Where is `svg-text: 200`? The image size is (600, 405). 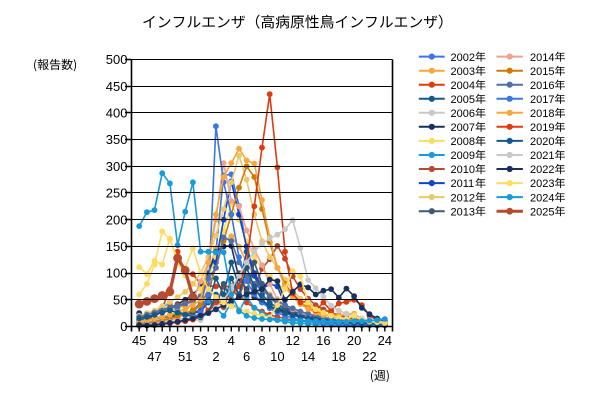
svg-text: 200 is located at coordinates (117, 219).